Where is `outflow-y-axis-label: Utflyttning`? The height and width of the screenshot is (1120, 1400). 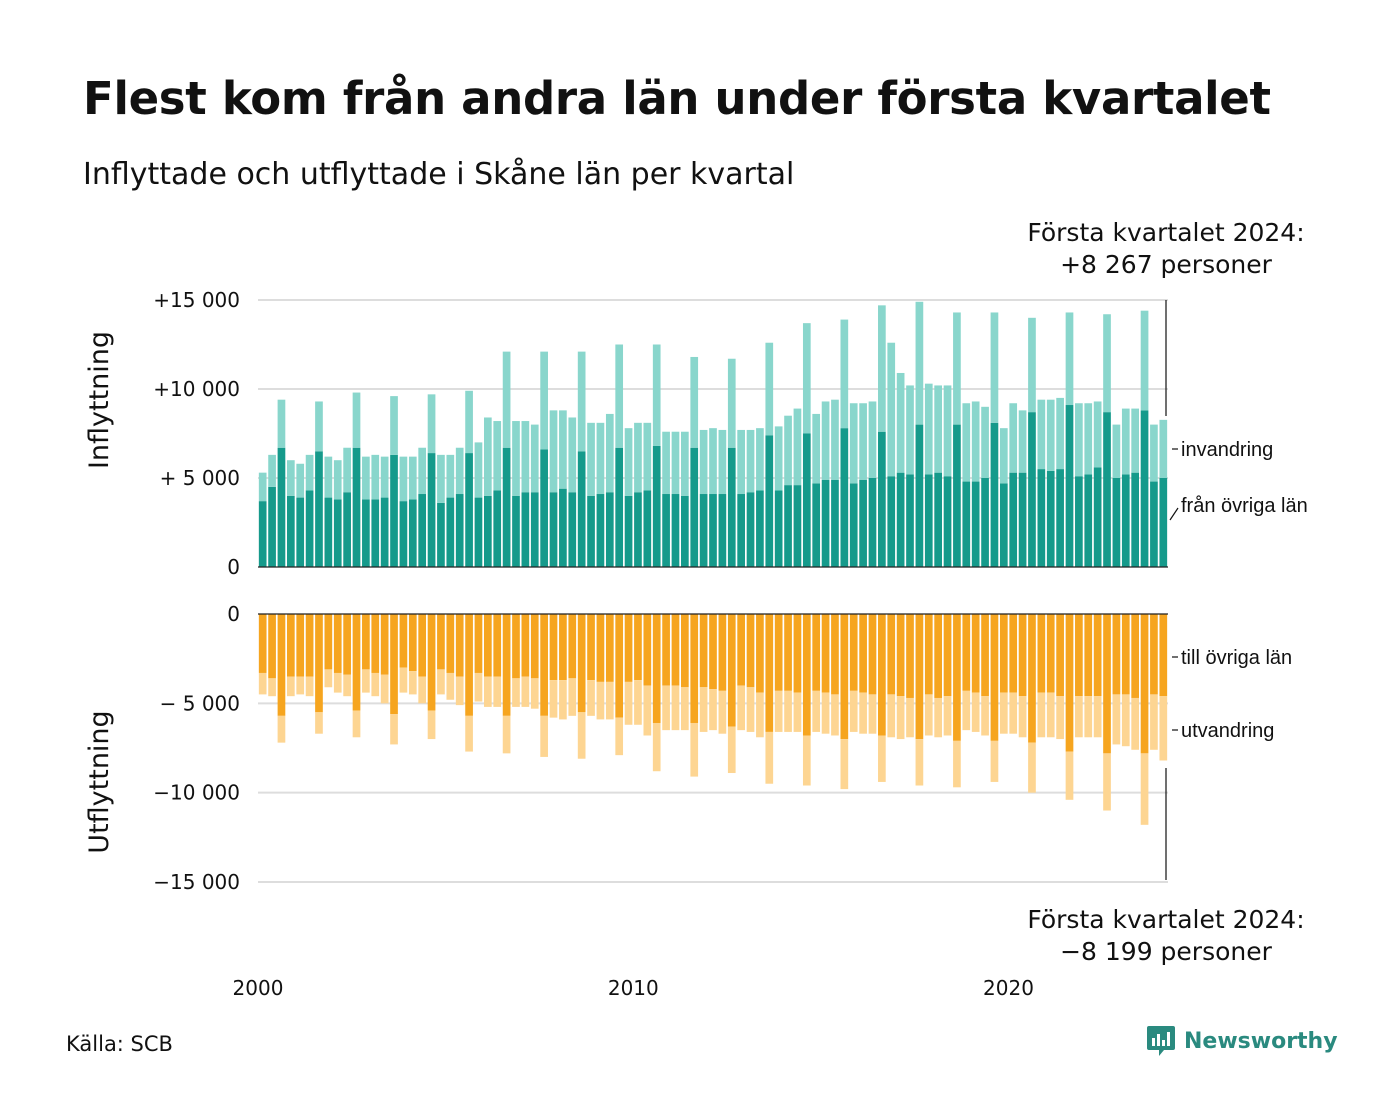
outflow-y-axis-label: Utflyttning is located at coordinates (99, 781).